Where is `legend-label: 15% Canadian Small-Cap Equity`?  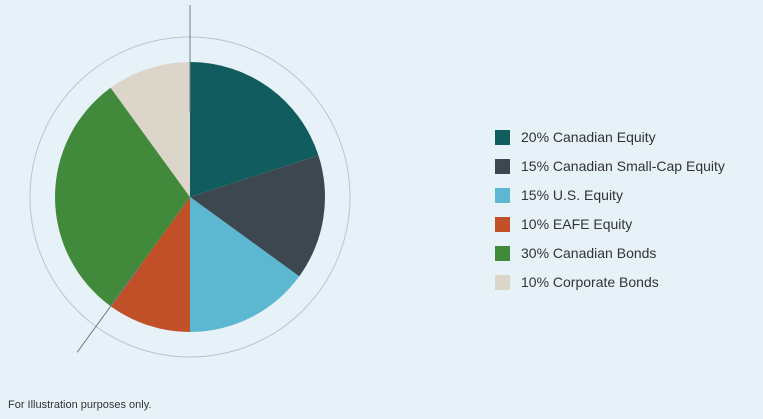 legend-label: 15% Canadian Small-Cap Equity is located at coordinates (623, 166).